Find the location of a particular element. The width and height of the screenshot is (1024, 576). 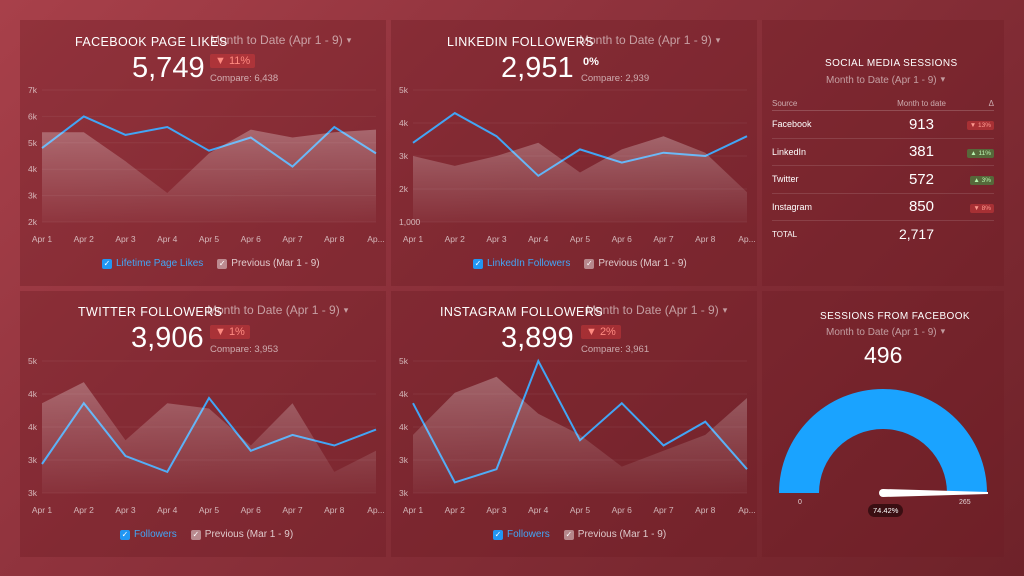

total-label: TOTAL is located at coordinates (785, 234).